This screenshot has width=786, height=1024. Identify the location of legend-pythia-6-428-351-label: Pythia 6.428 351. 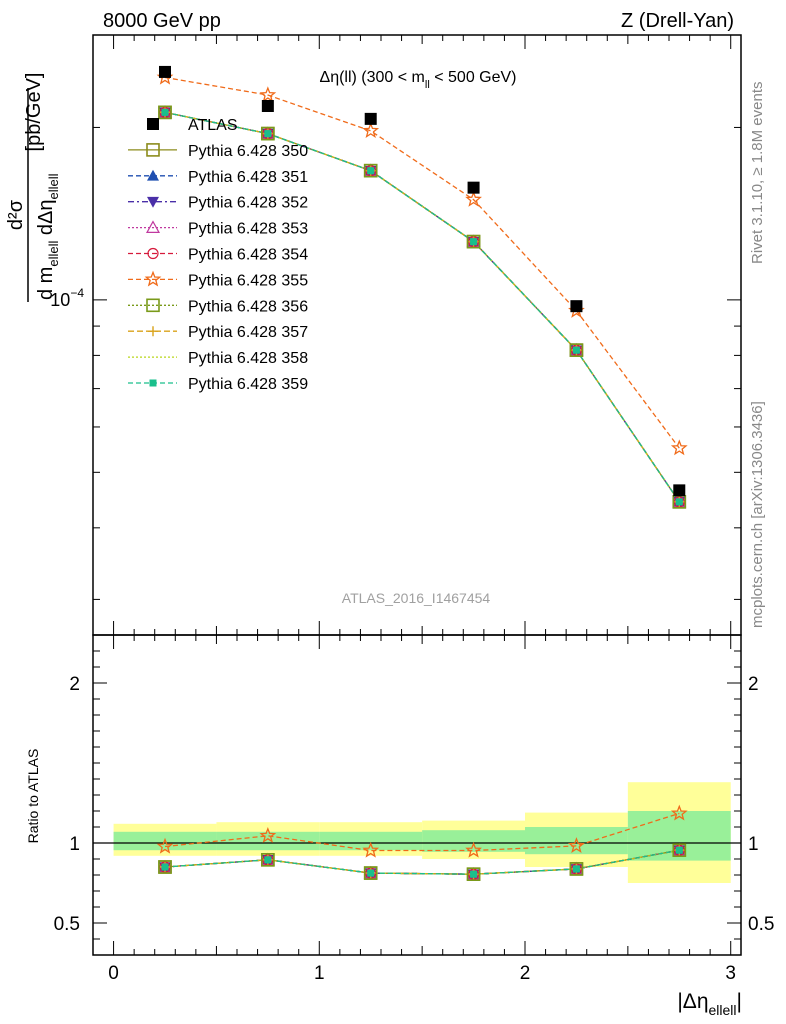
(248, 177).